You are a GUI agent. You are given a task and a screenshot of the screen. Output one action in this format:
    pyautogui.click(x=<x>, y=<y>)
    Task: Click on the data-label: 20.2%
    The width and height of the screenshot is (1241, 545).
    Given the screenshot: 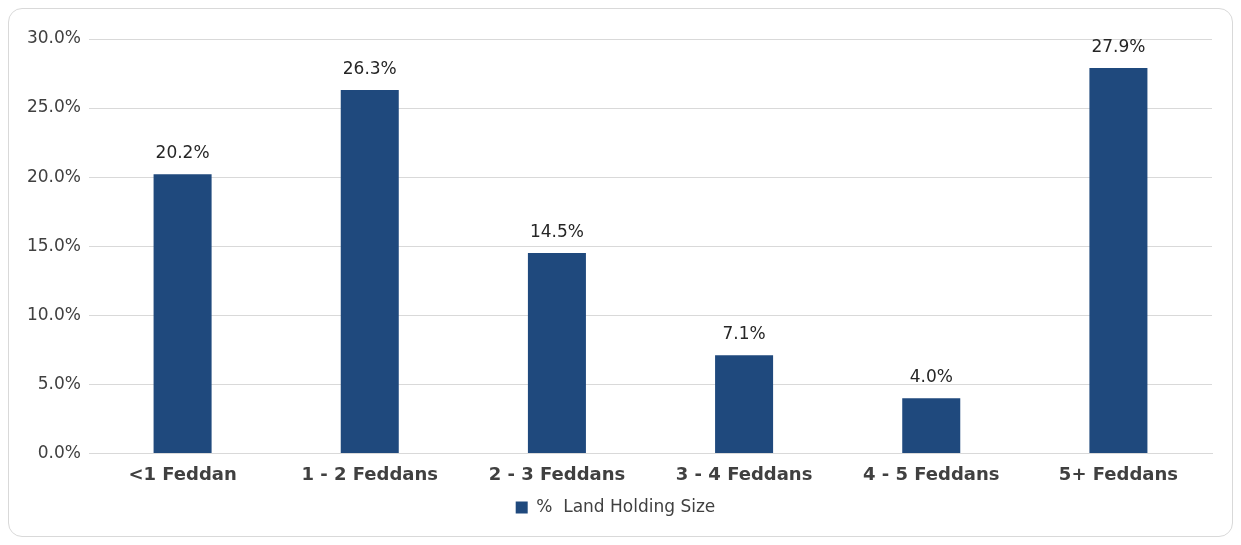 What is the action you would take?
    pyautogui.click(x=182, y=152)
    